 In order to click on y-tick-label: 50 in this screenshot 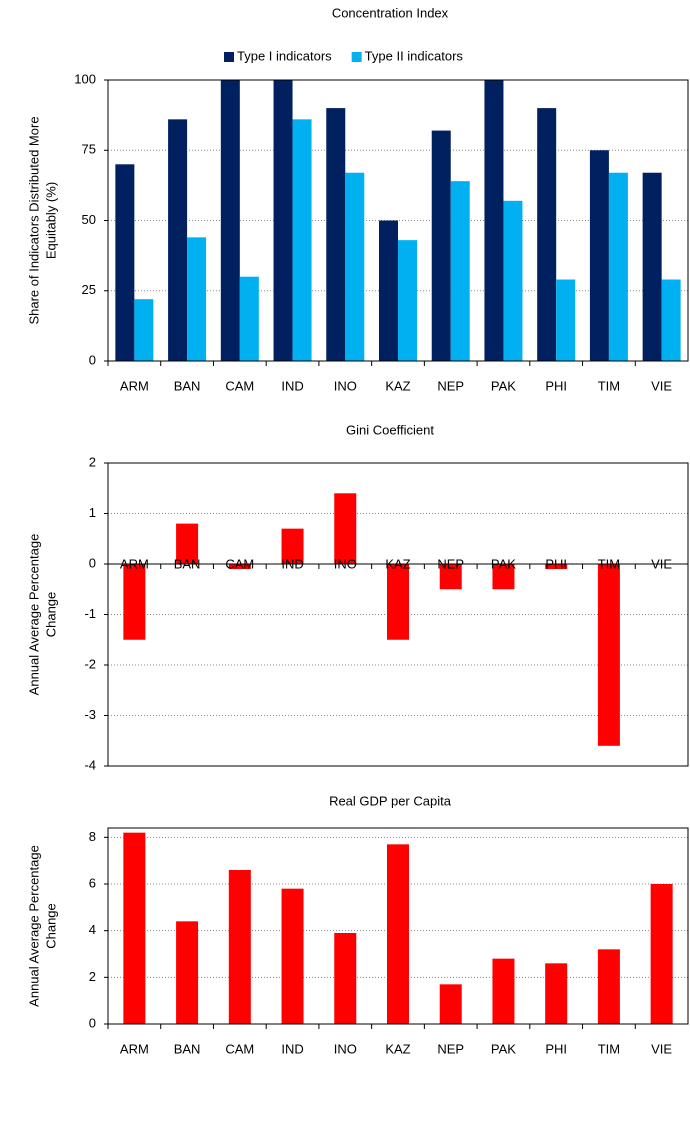, I will do `click(89, 219)`.